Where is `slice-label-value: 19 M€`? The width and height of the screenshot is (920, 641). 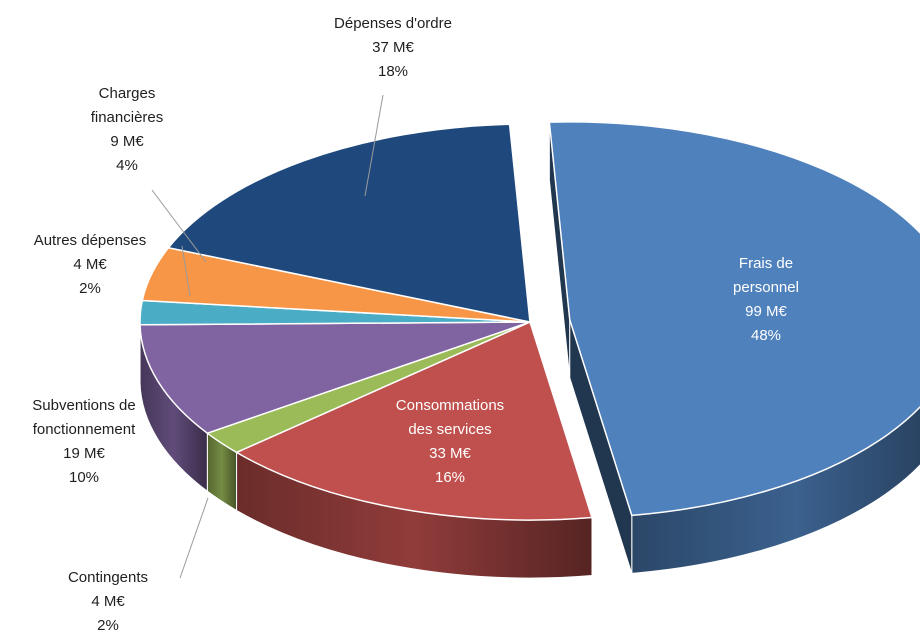
slice-label-value: 19 M€ is located at coordinates (84, 453).